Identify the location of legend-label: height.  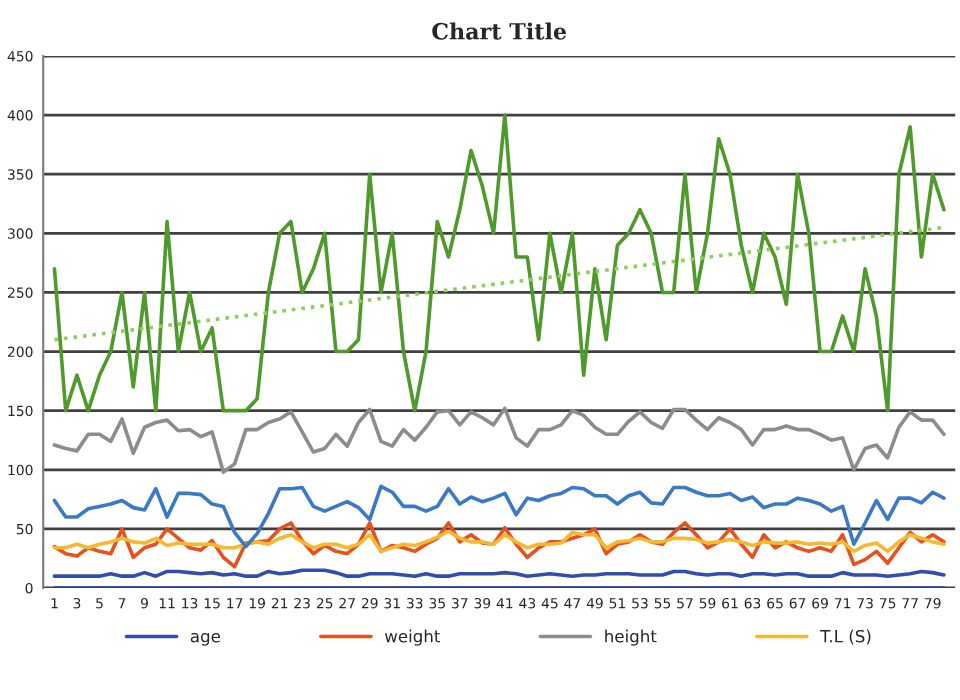
(631, 637).